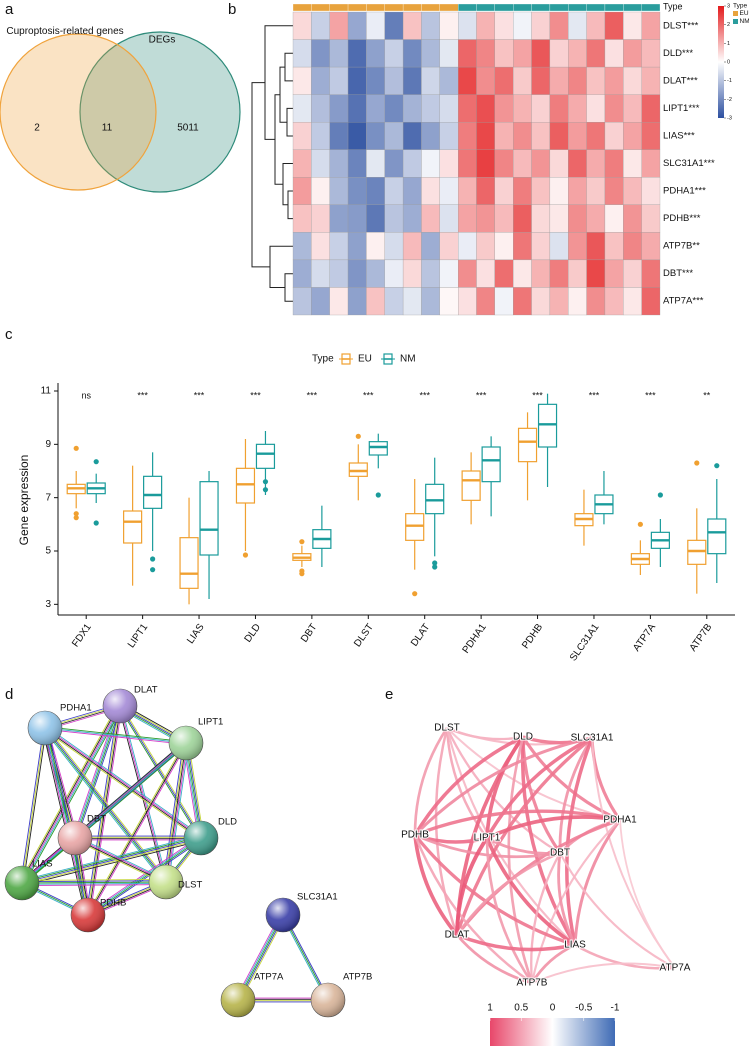 The width and height of the screenshot is (749, 1049). What do you see at coordinates (82, 636) in the screenshot?
I see `x-tick-label: FDX1` at bounding box center [82, 636].